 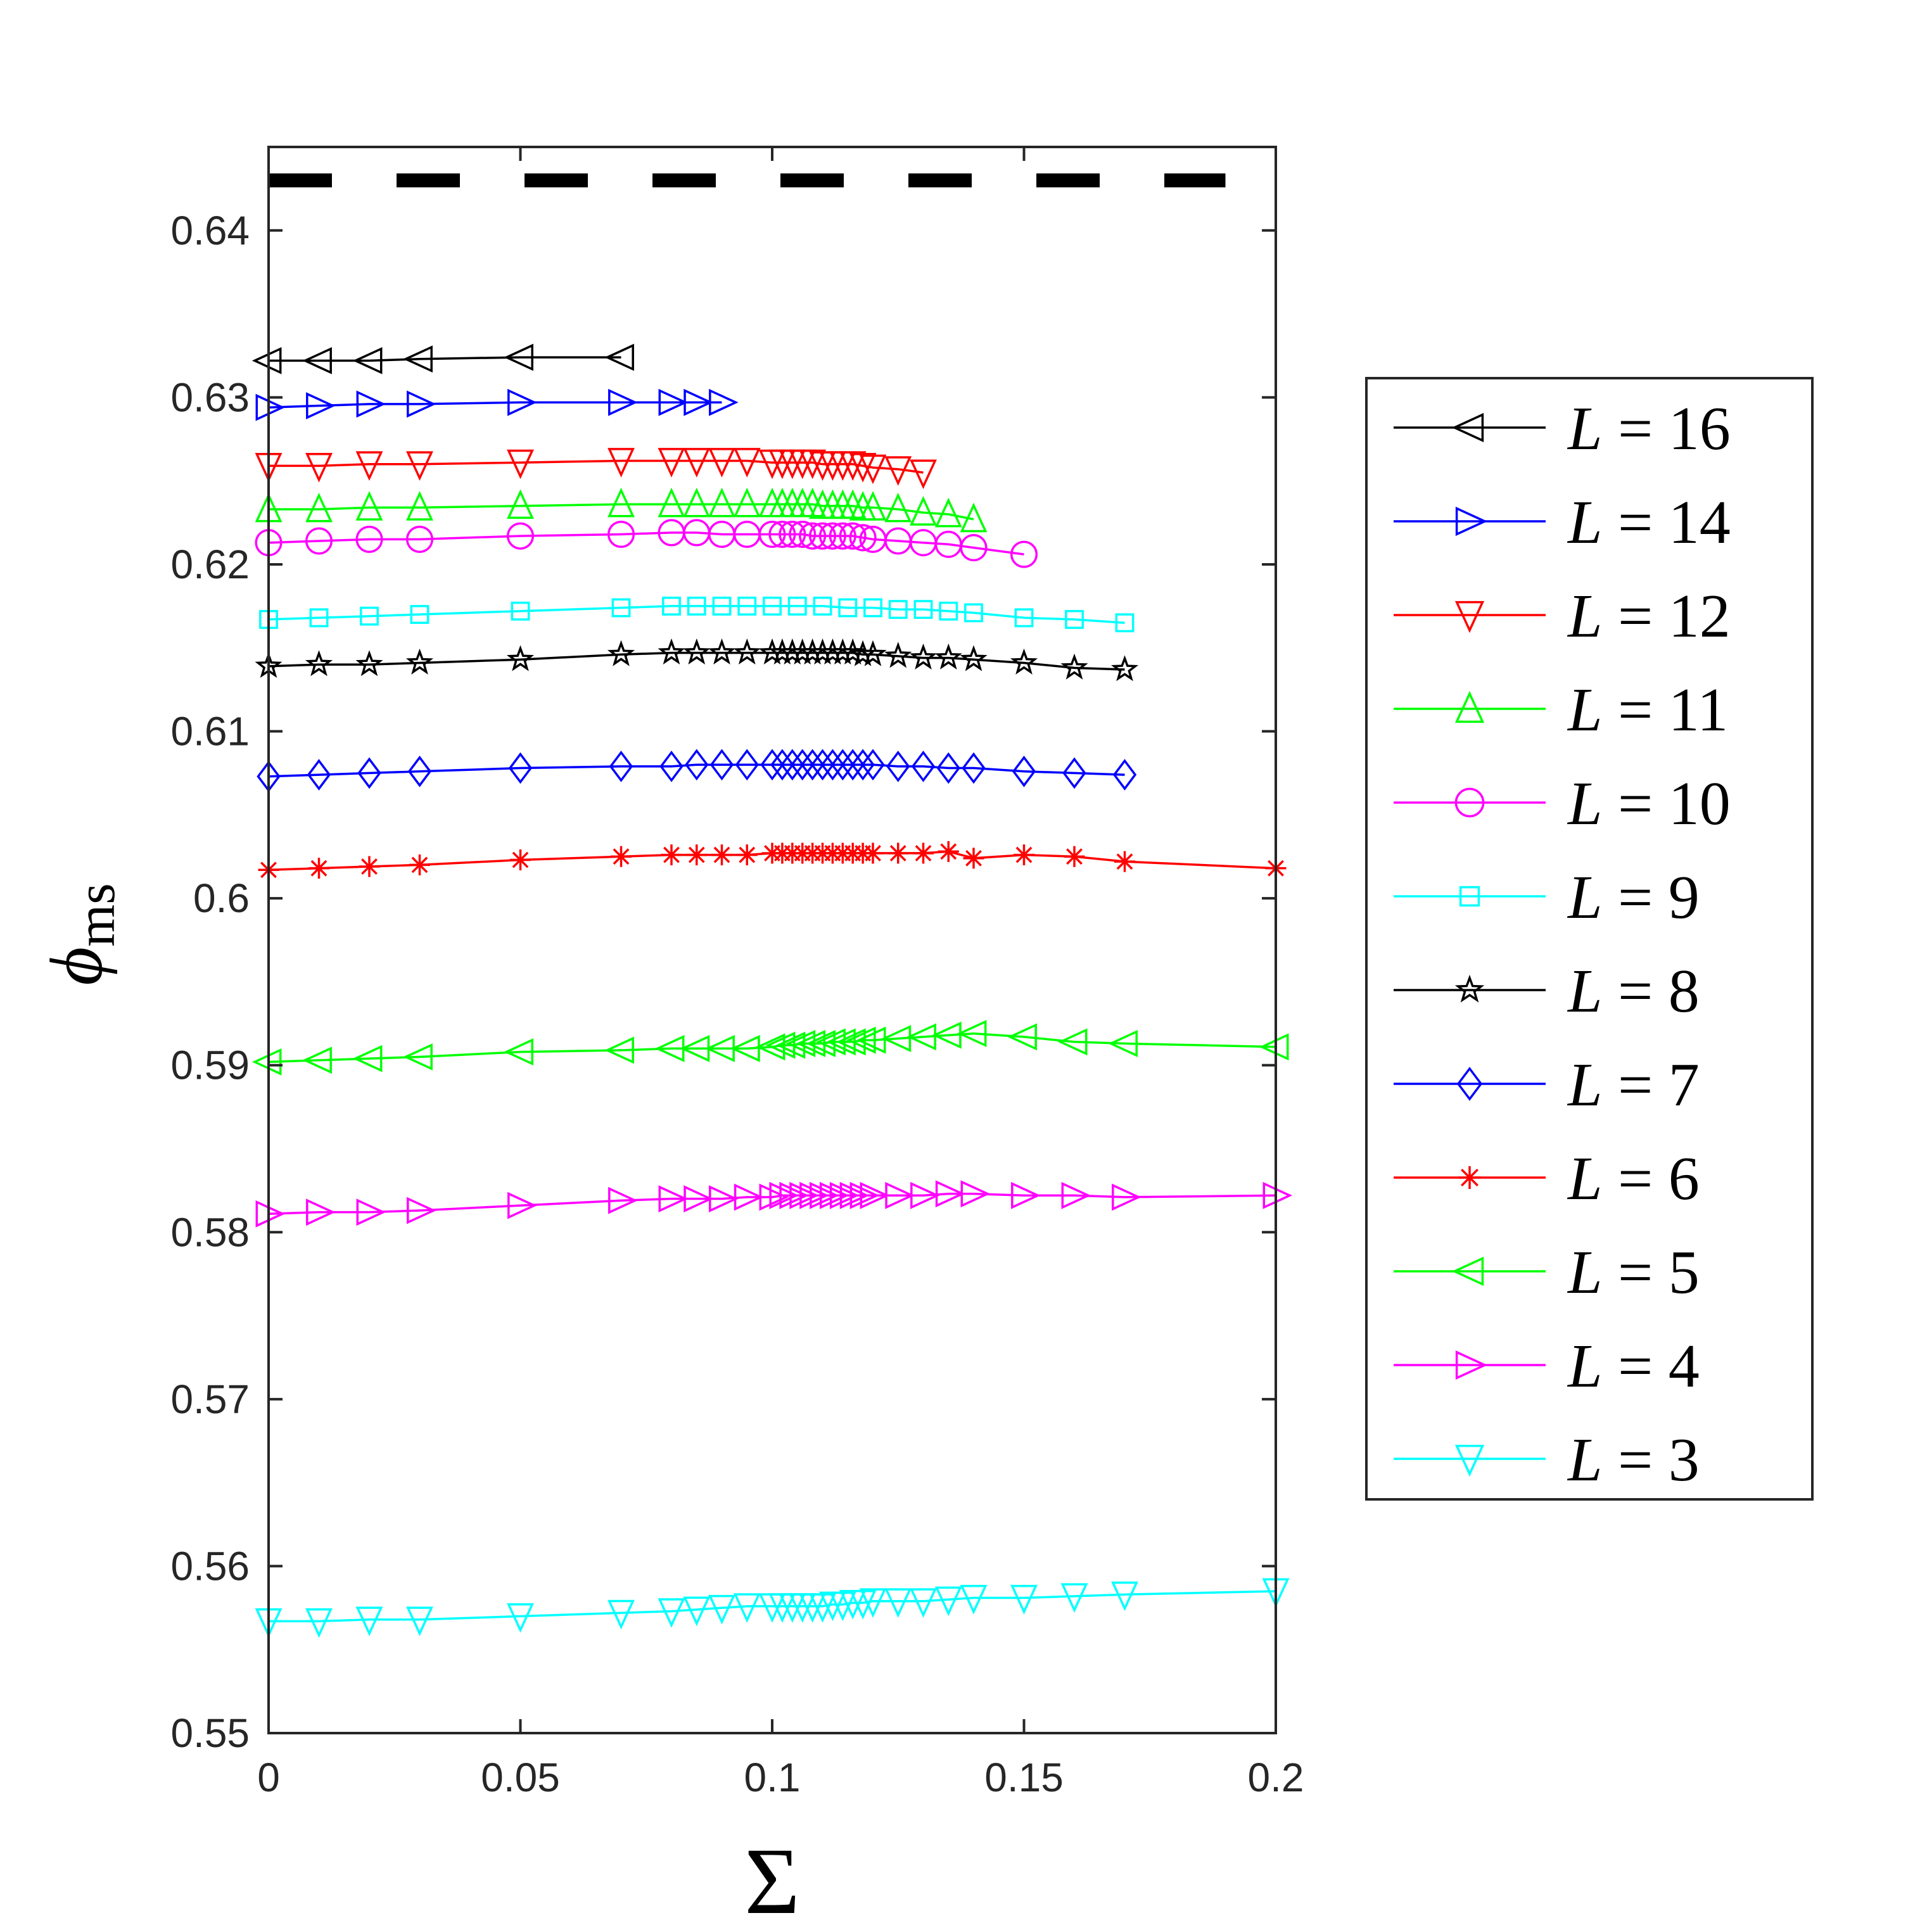 I want to click on x-tick-label: 0.1, so click(x=772, y=1777).